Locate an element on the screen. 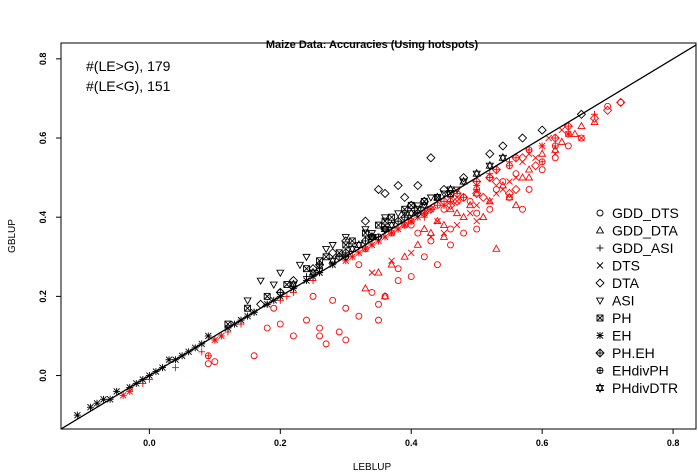 This screenshot has width=698, height=476. legend-label: GDD_DTA is located at coordinates (645, 231).